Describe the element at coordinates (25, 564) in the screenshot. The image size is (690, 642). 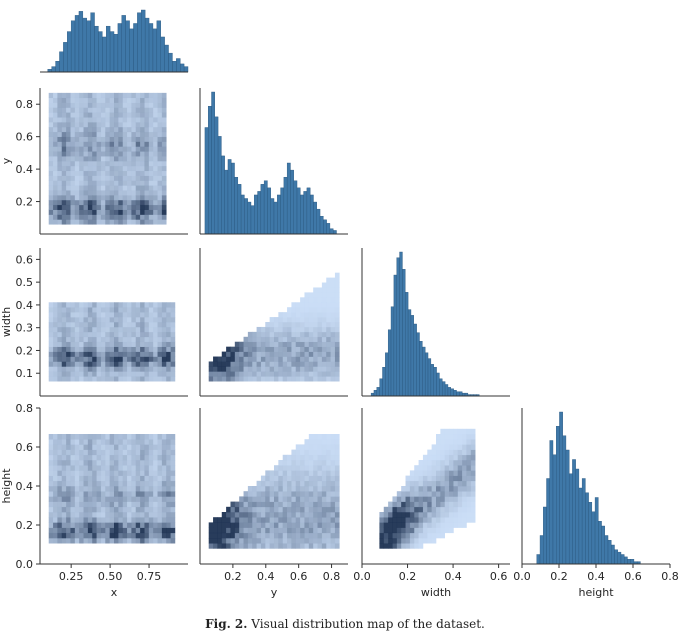
I see `y-tick-label-height: 0.0` at that location.